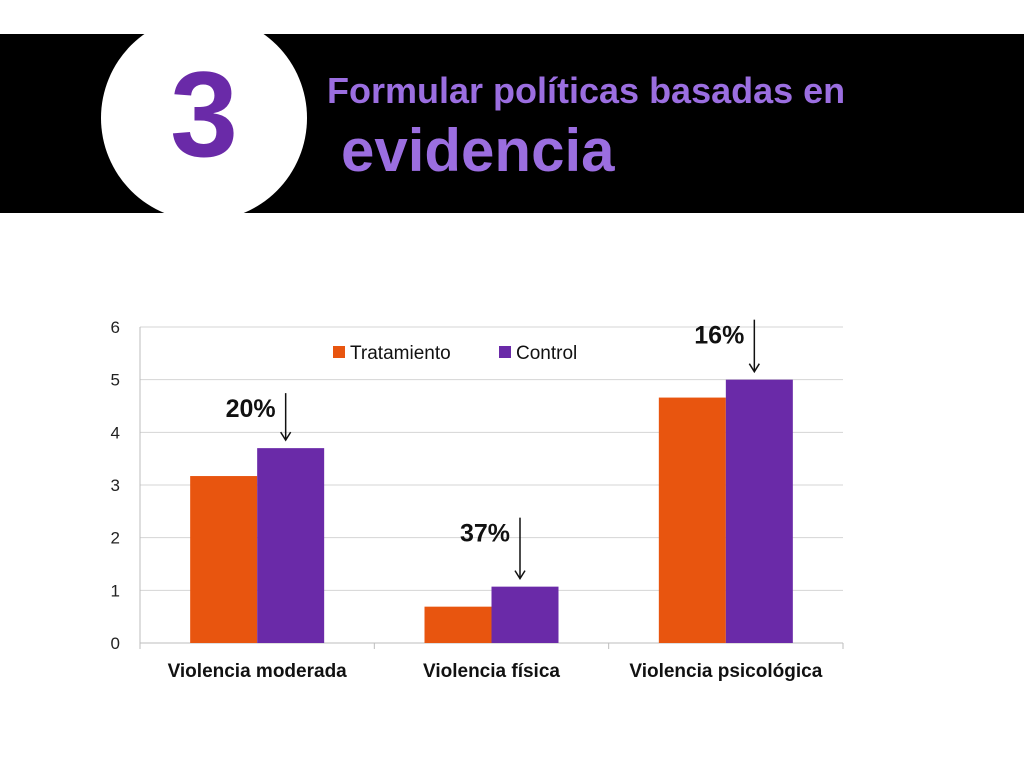 The height and width of the screenshot is (768, 1024). Describe the element at coordinates (115, 538) in the screenshot. I see `y-tick-label: 2` at that location.